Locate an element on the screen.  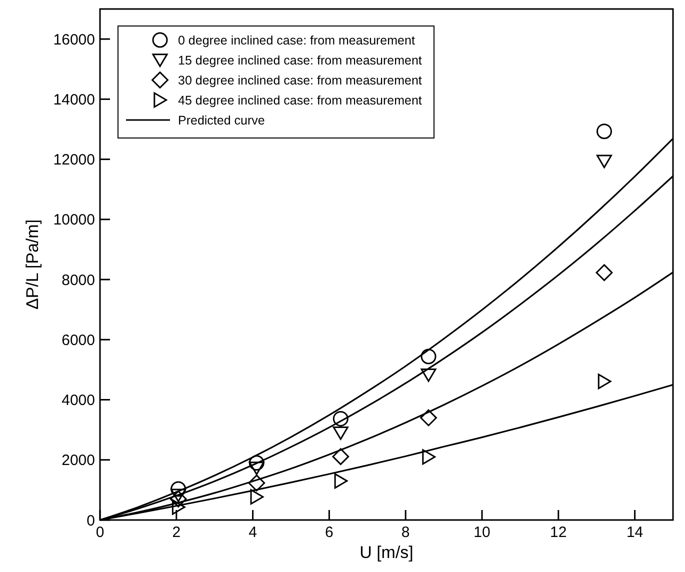
y-tick-label: 16000 is located at coordinates (74, 39).